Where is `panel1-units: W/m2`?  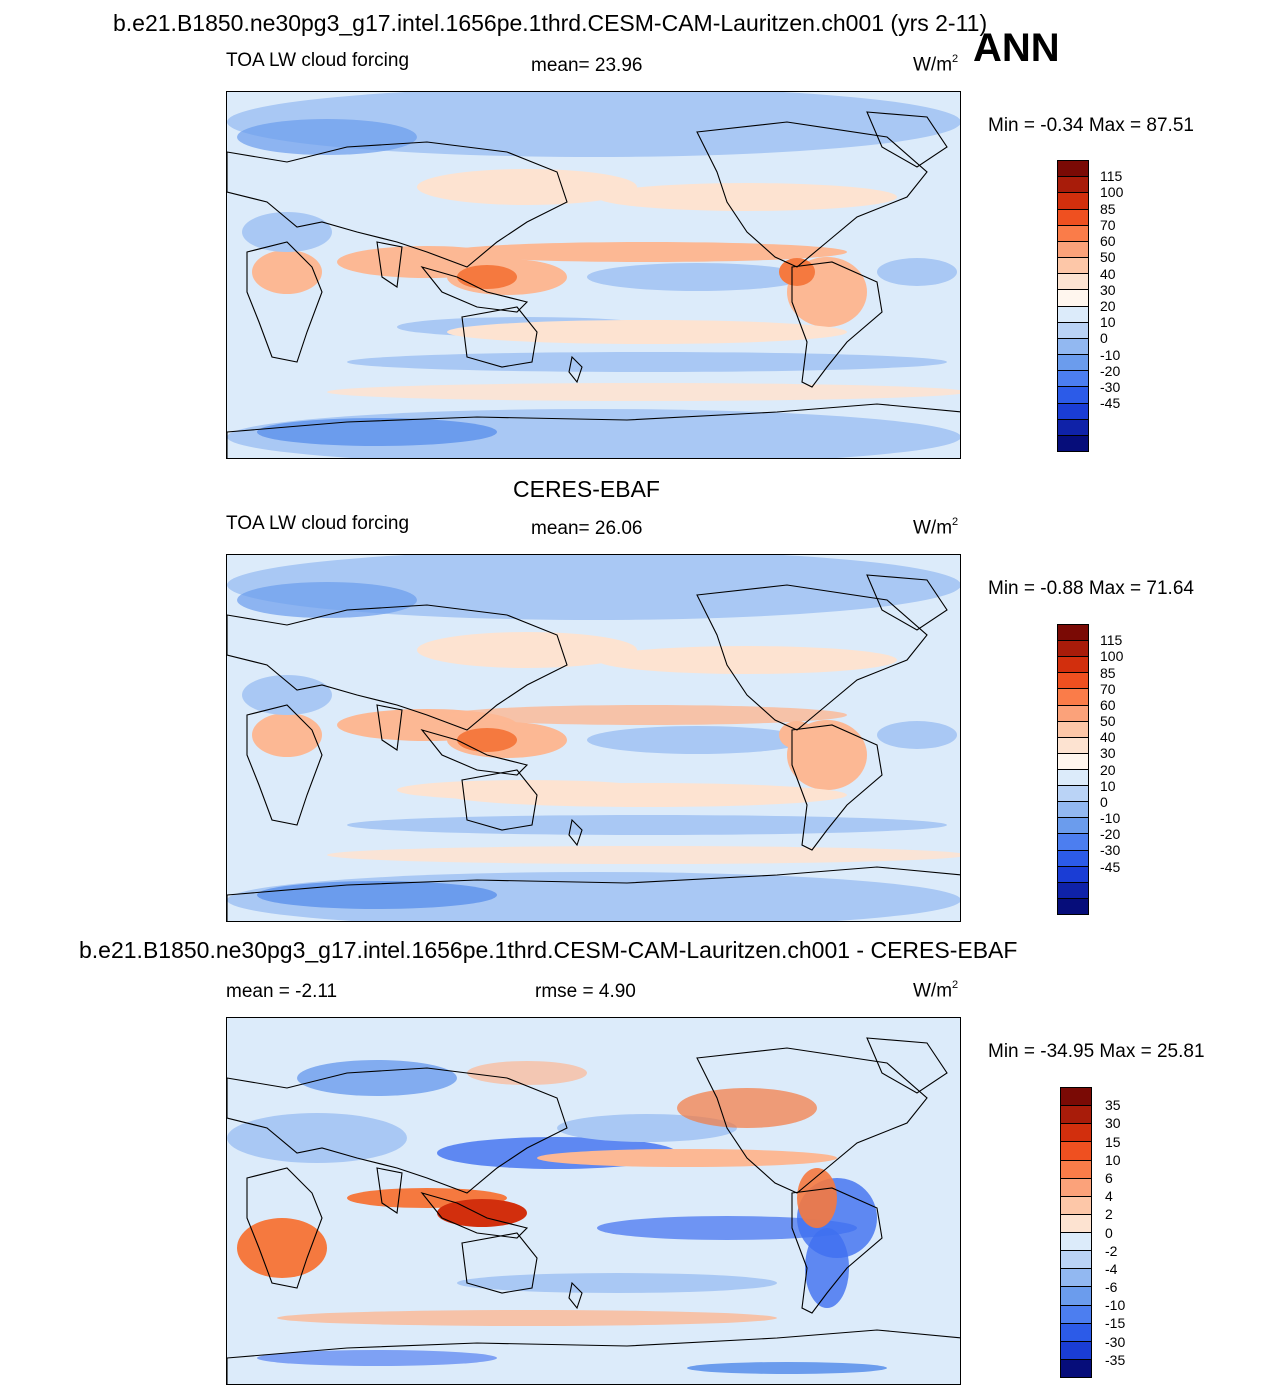
panel1-units: W/m2 is located at coordinates (936, 64).